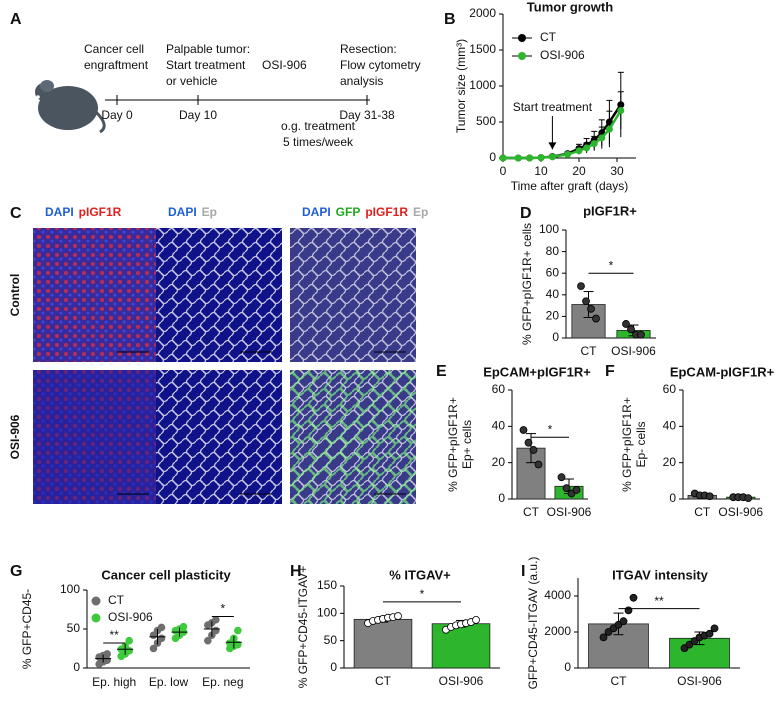 This screenshot has width=777, height=719. What do you see at coordinates (130, 617) in the screenshot?
I see `legend-label: OSI-906` at bounding box center [130, 617].